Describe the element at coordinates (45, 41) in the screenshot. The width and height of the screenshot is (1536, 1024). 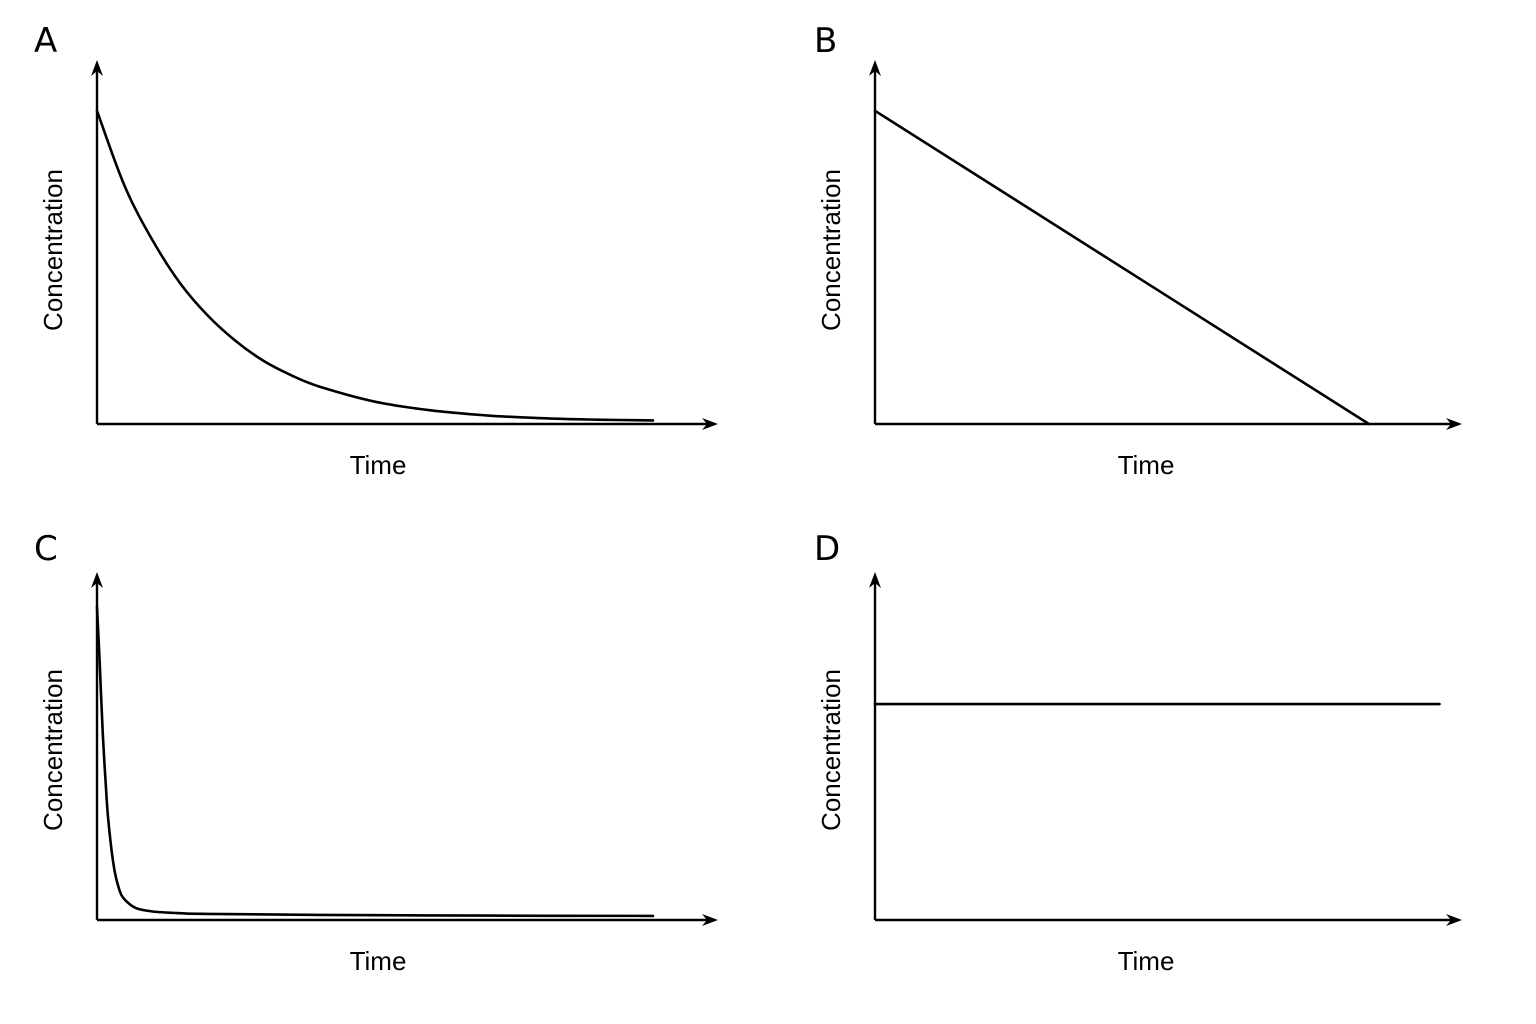
I see `panel-letter: A` at that location.